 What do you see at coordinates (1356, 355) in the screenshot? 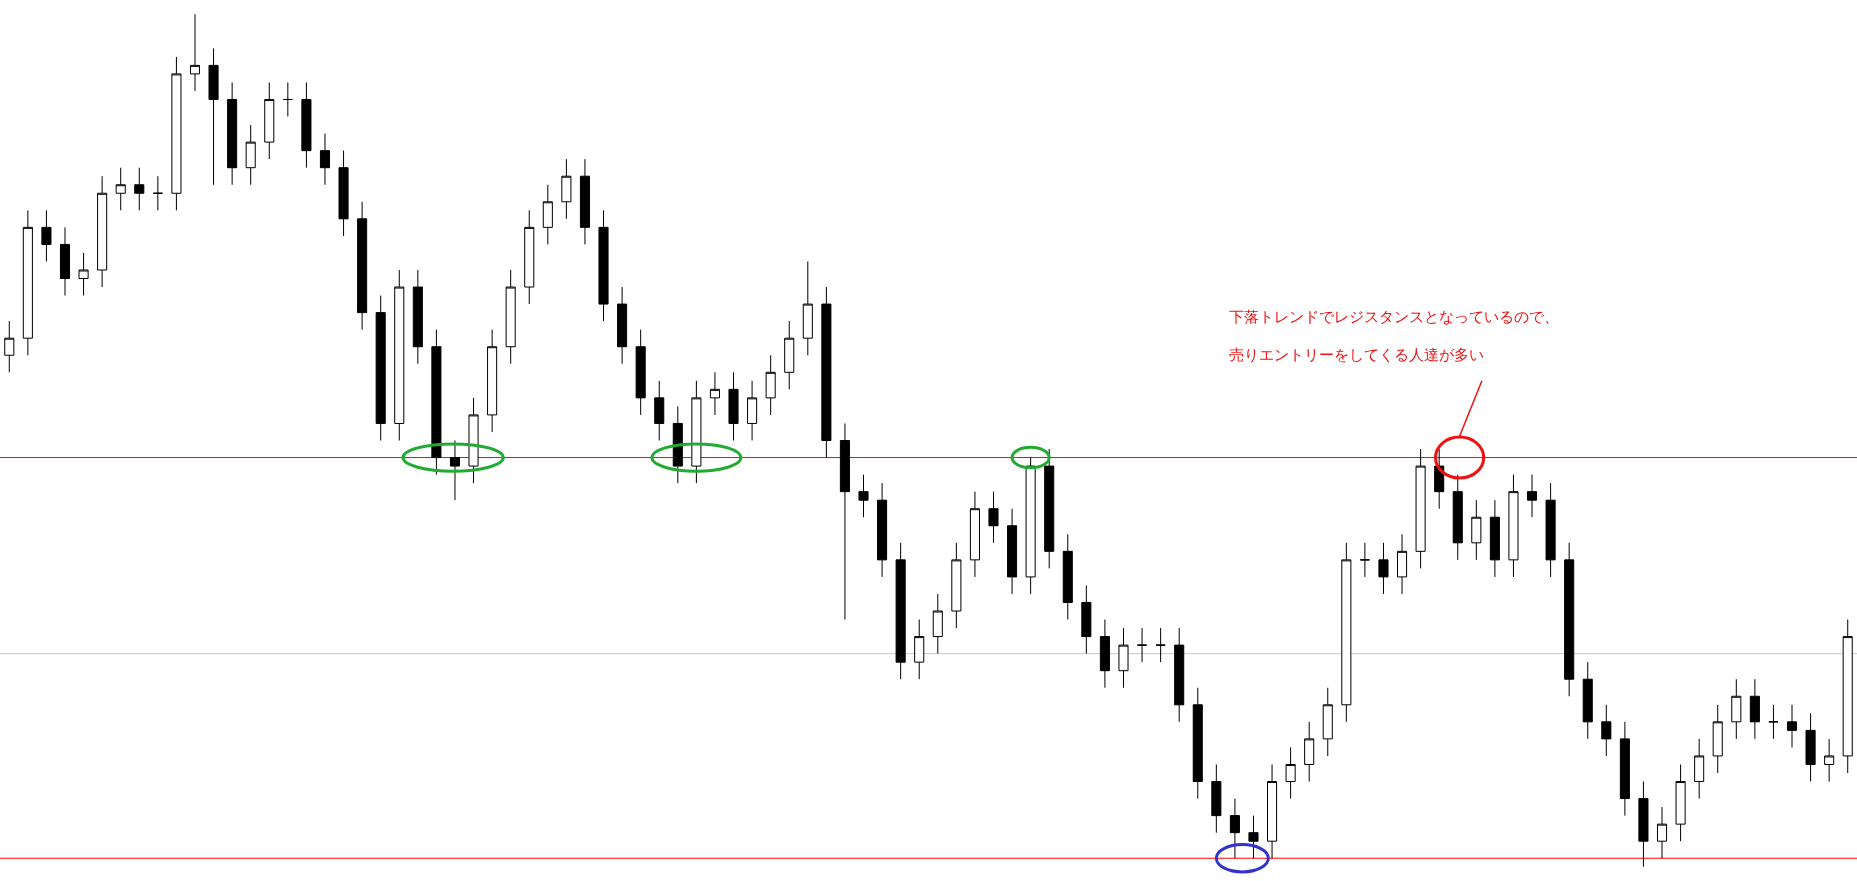
I see `annotation: 売りエントリーをしてくる人達が多い` at bounding box center [1356, 355].